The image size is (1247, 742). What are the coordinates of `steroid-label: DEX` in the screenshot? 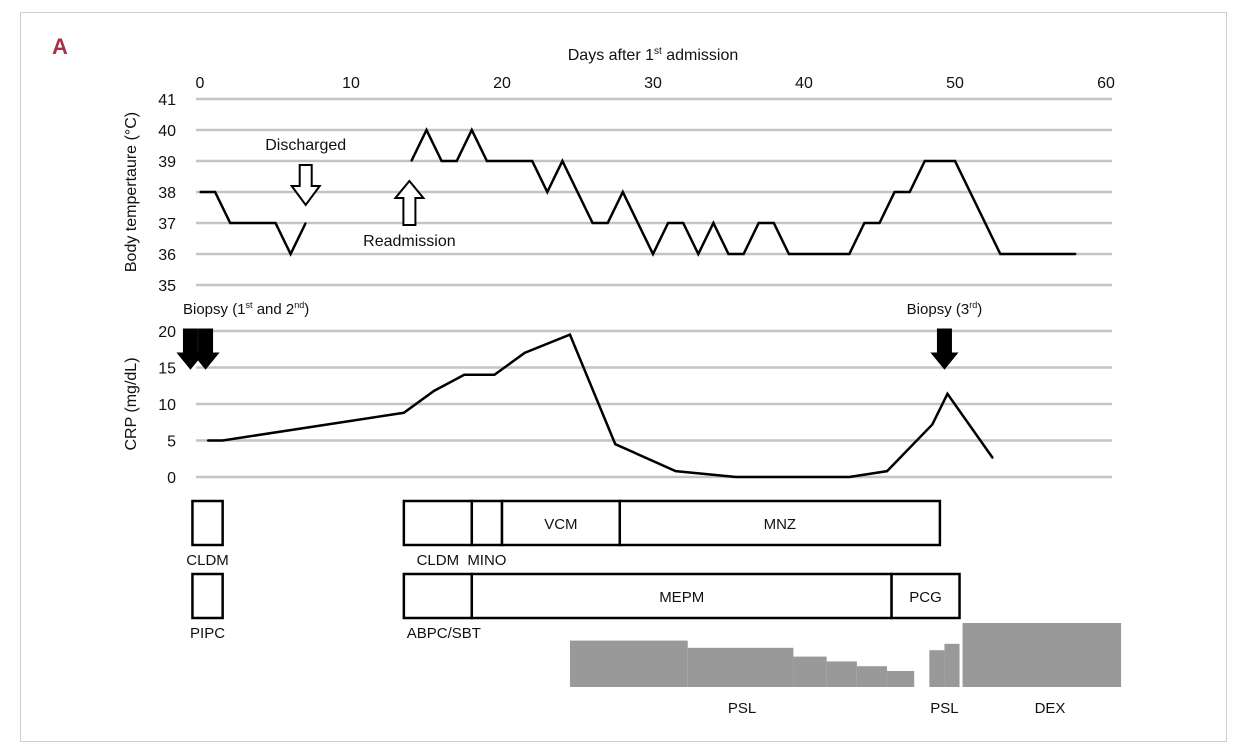 It's located at (1050, 708).